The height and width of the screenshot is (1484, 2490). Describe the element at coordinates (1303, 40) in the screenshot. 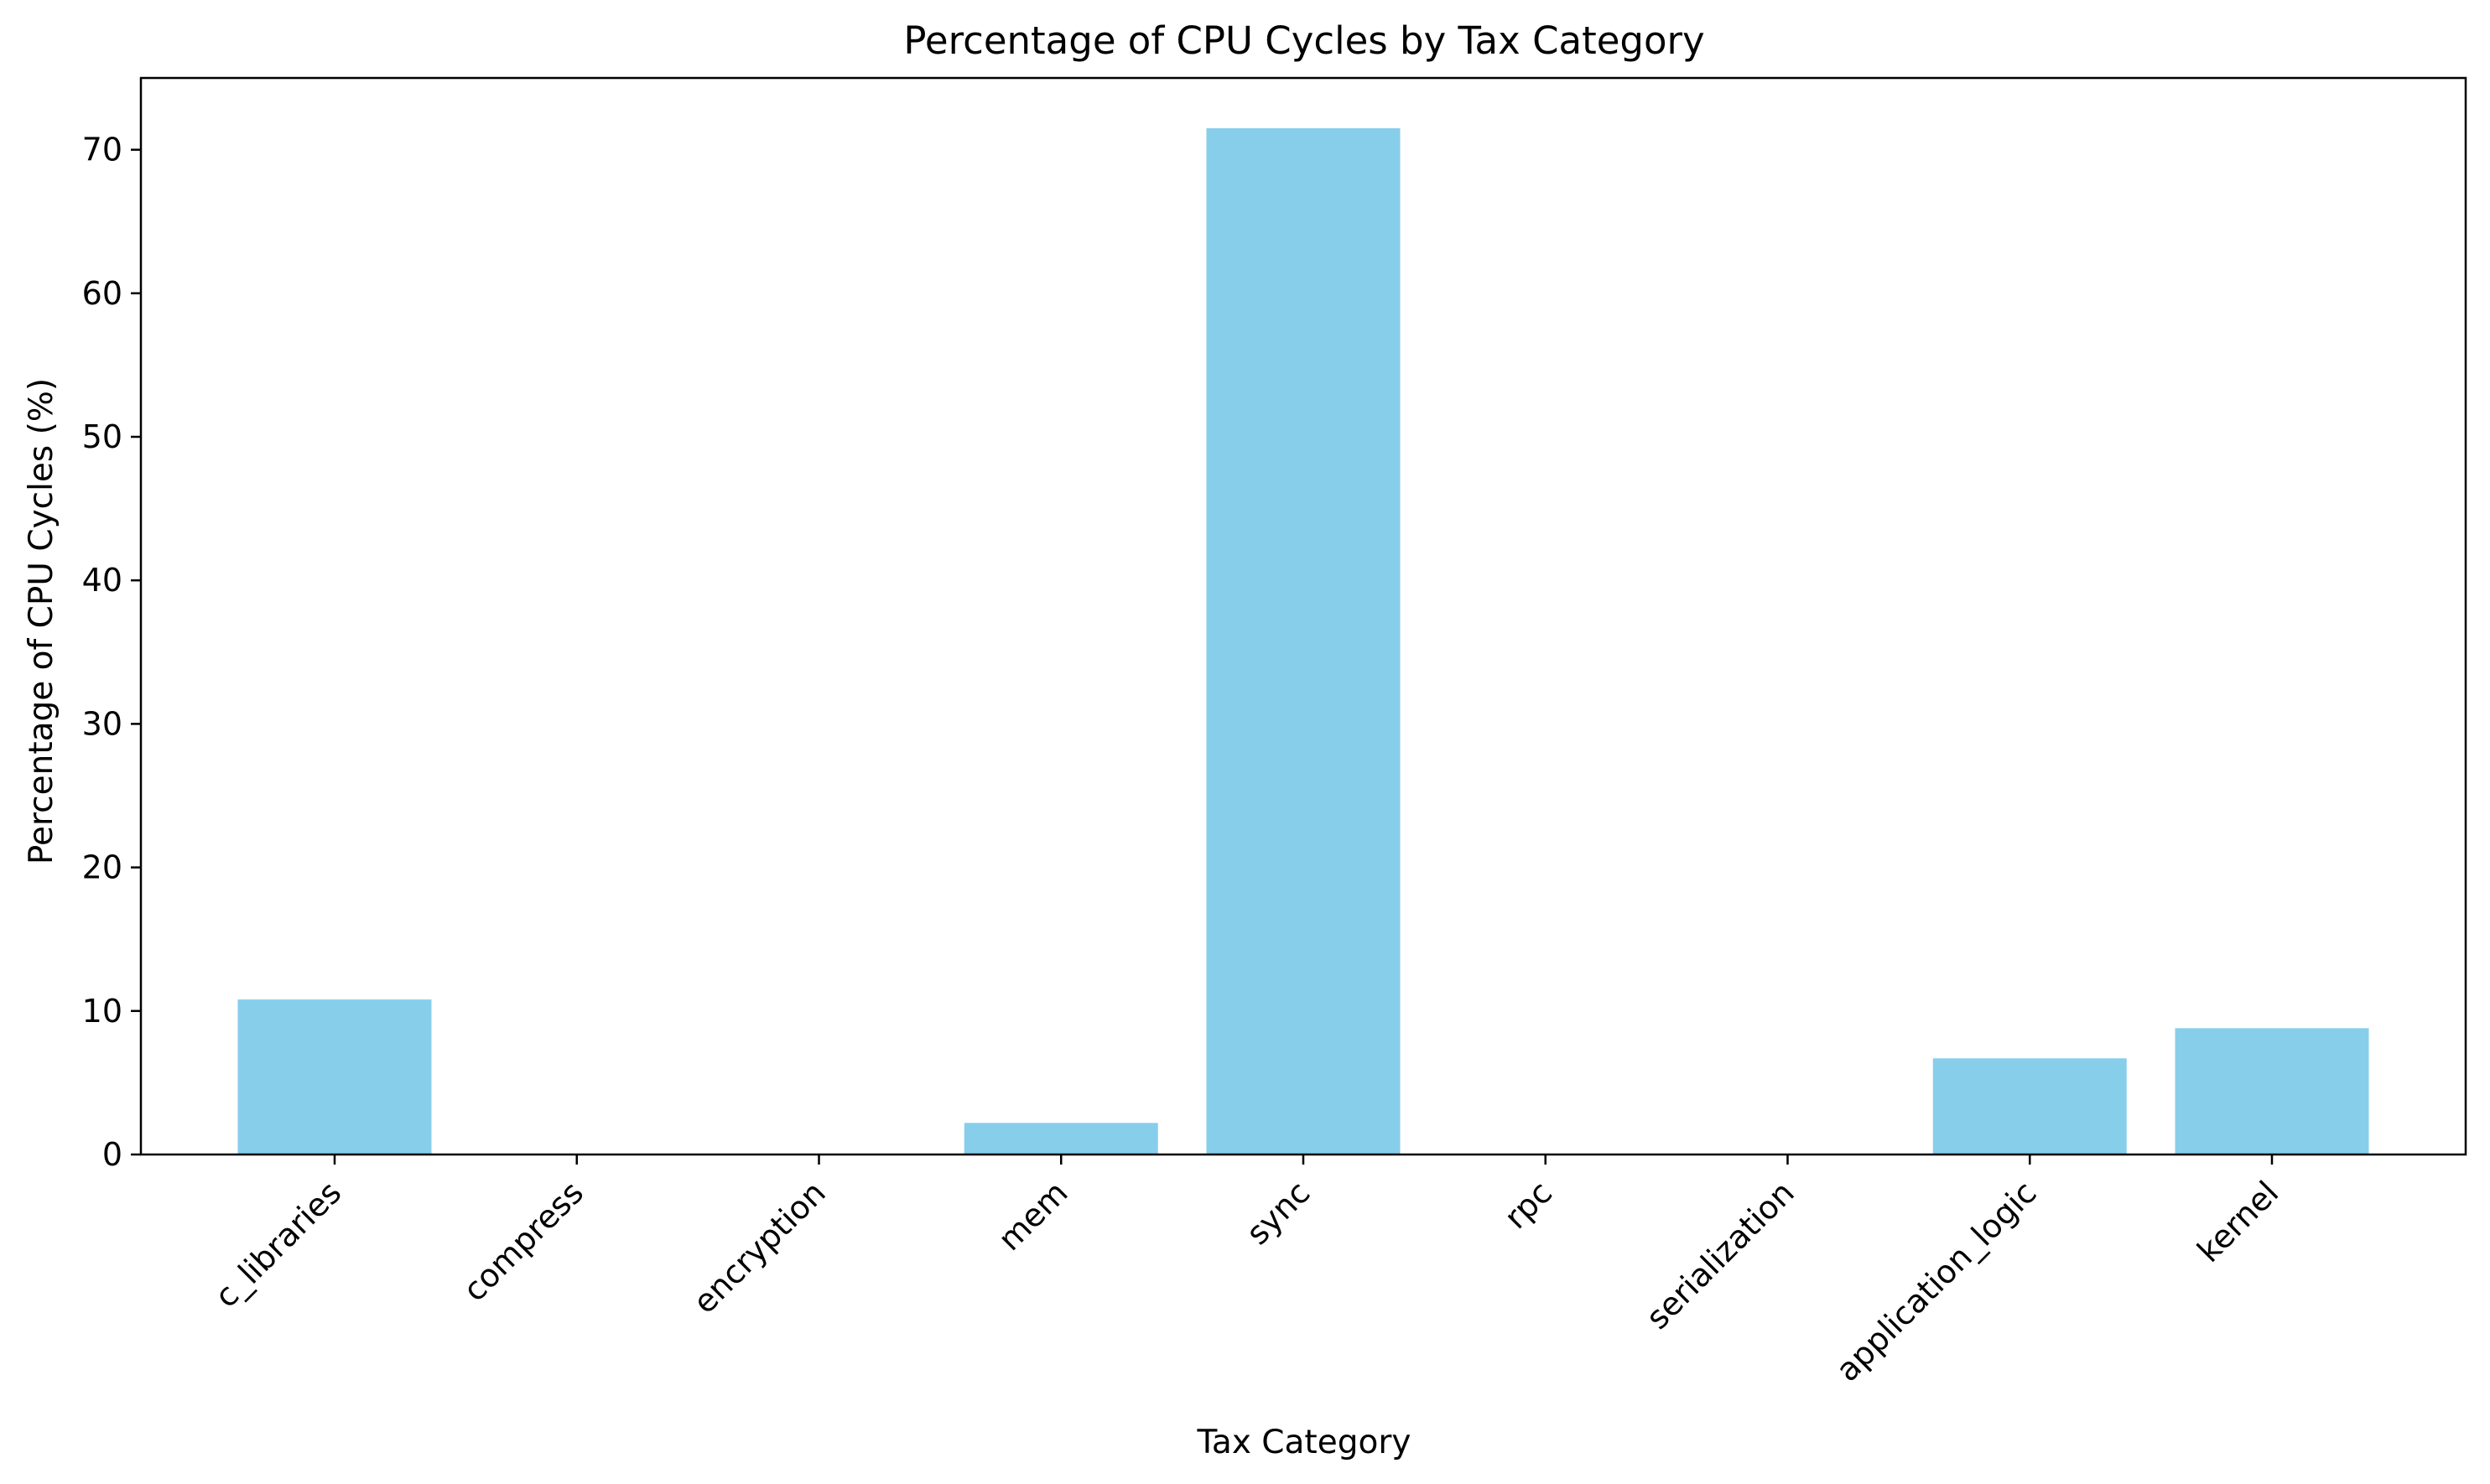

I see `chart-title: Percentage of CPU Cycles by Tax Category` at that location.